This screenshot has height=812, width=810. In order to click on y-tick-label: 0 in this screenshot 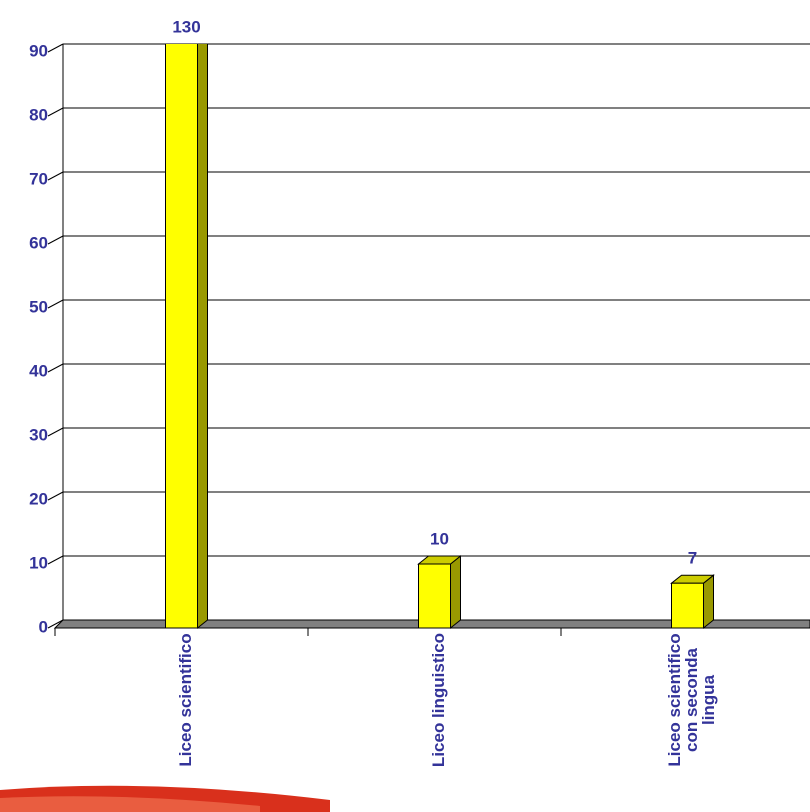, I will do `click(43, 626)`.